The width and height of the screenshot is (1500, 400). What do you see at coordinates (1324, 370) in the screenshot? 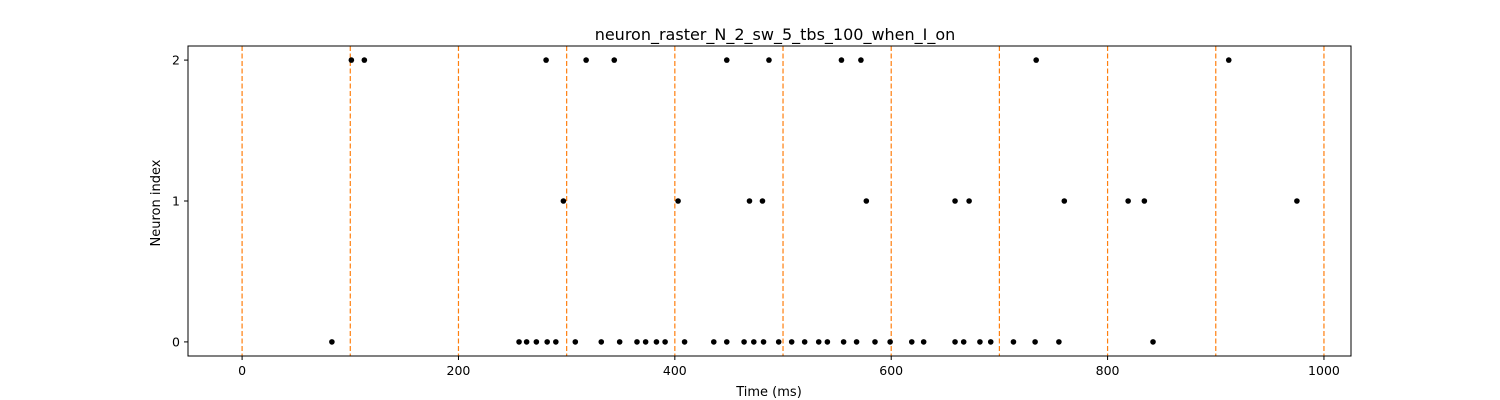
I see `x-tick-label: 1000` at bounding box center [1324, 370].